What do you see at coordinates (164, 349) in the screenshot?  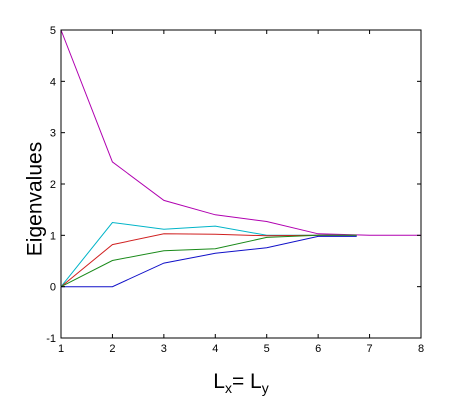 I see `x-tick-label: 3` at bounding box center [164, 349].